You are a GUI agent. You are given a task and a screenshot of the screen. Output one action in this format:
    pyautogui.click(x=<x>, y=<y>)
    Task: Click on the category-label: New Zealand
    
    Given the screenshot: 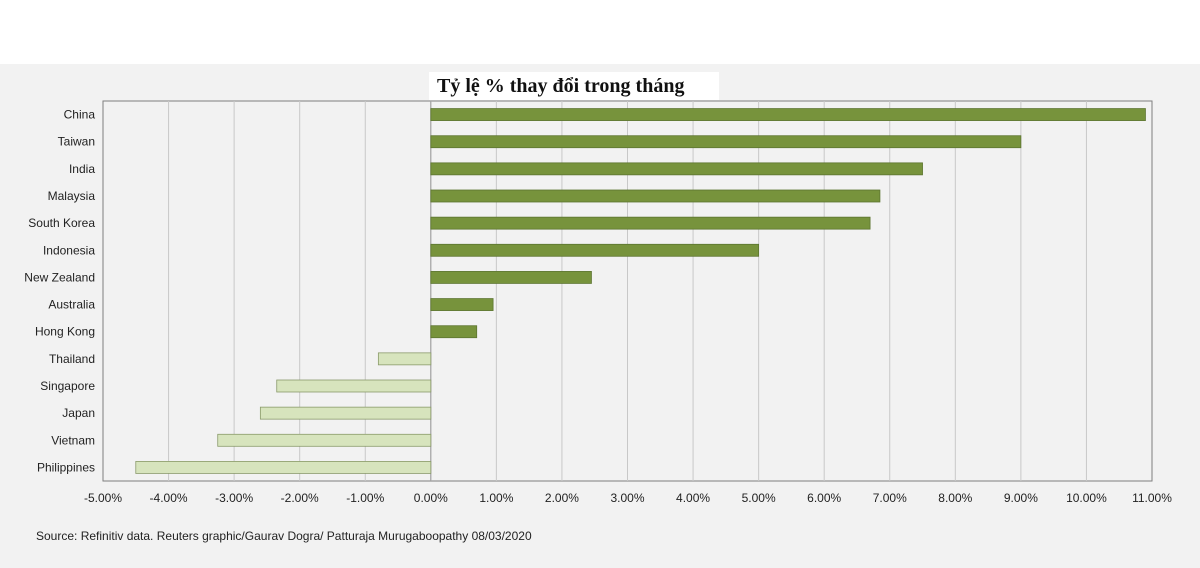 What is the action you would take?
    pyautogui.click(x=59, y=277)
    